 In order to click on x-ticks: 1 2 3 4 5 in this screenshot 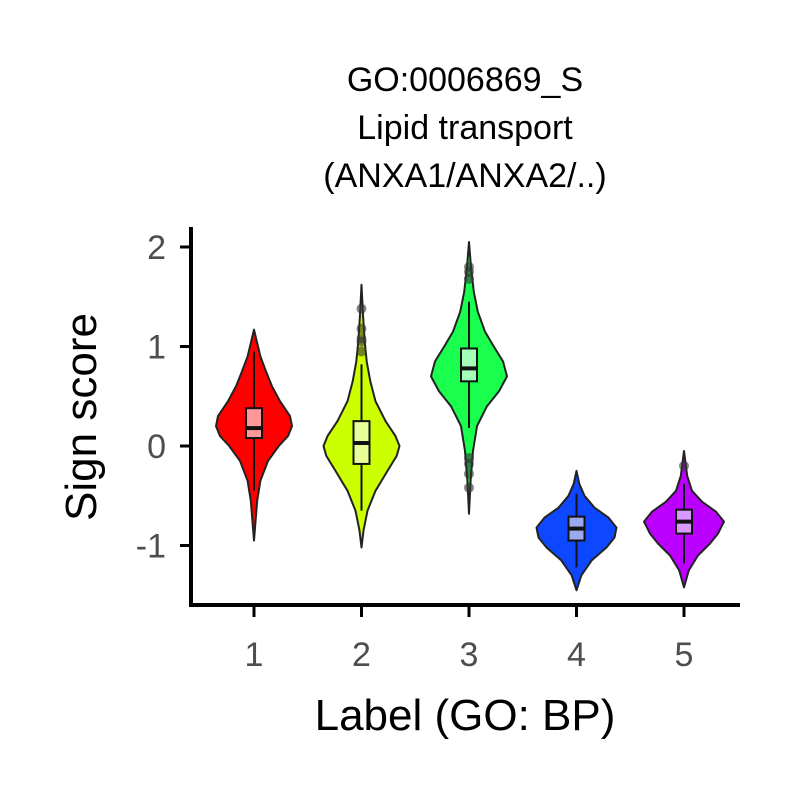, I will do `click(469, 640)`.